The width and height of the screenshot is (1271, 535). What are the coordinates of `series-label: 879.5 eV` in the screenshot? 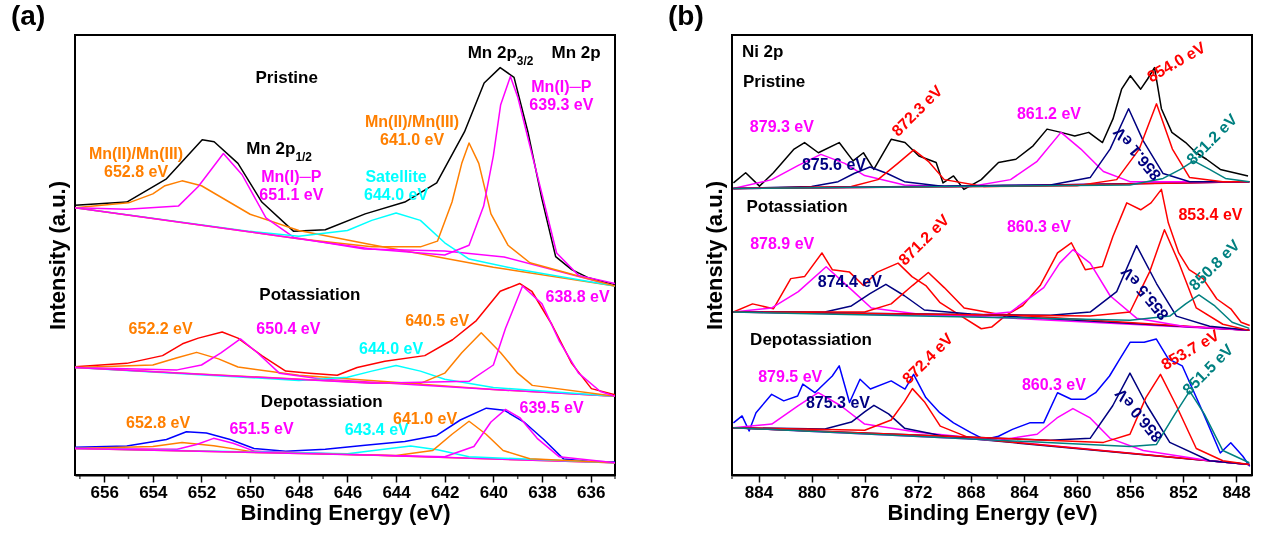 It's located at (790, 376).